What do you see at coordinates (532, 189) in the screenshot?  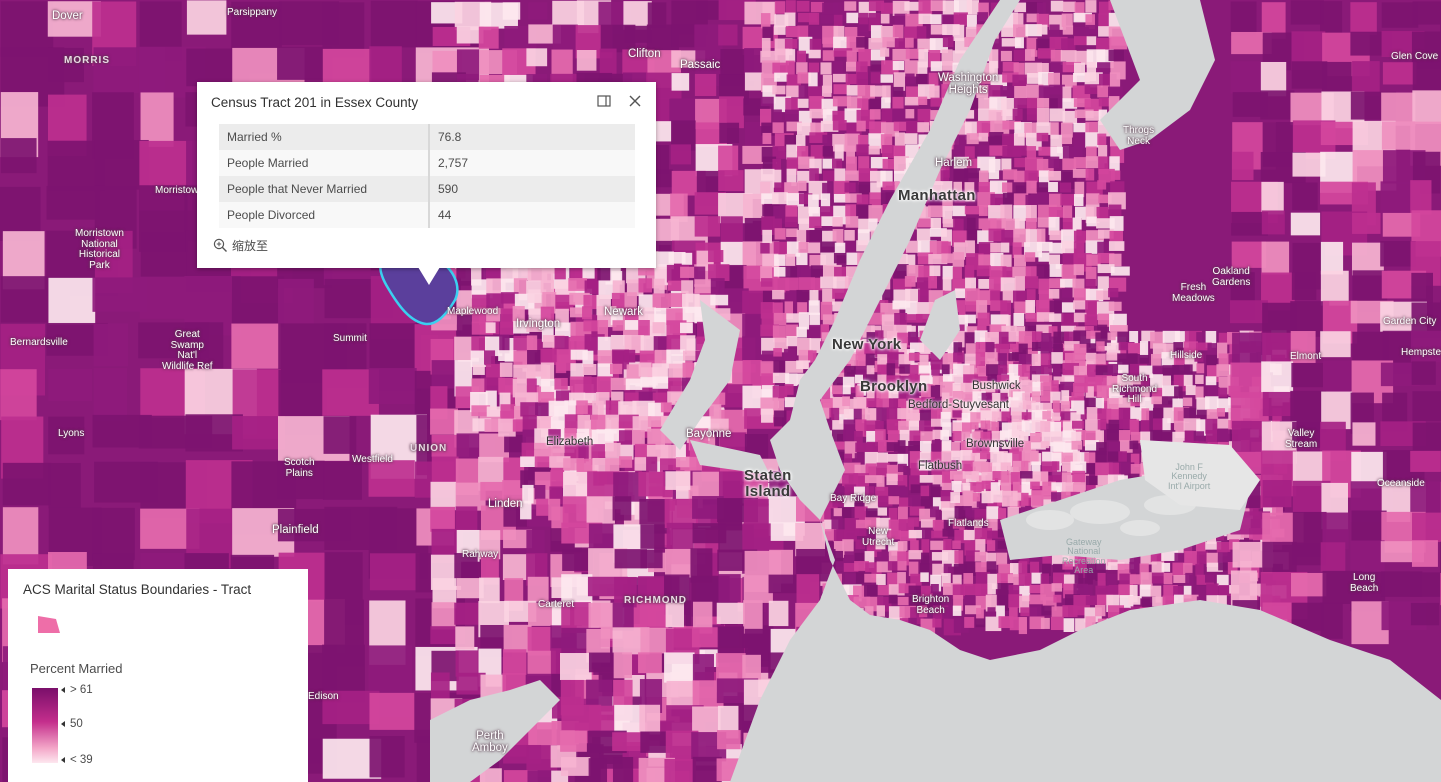 I see `attribute-value: 590` at bounding box center [532, 189].